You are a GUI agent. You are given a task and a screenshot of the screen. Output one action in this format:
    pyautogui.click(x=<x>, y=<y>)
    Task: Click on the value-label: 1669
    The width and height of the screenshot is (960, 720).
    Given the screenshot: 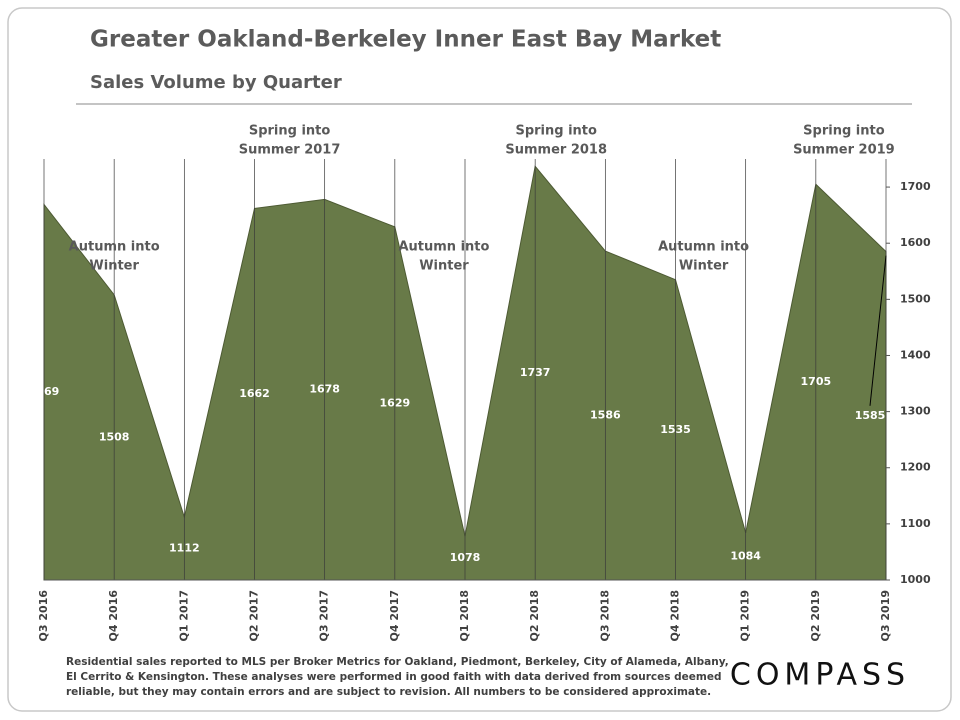 What is the action you would take?
    pyautogui.click(x=44, y=391)
    